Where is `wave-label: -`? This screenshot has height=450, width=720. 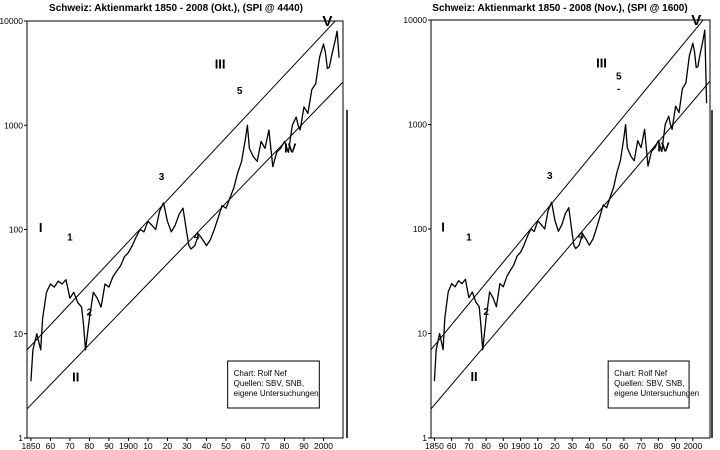
wave-label: - is located at coordinates (618, 89).